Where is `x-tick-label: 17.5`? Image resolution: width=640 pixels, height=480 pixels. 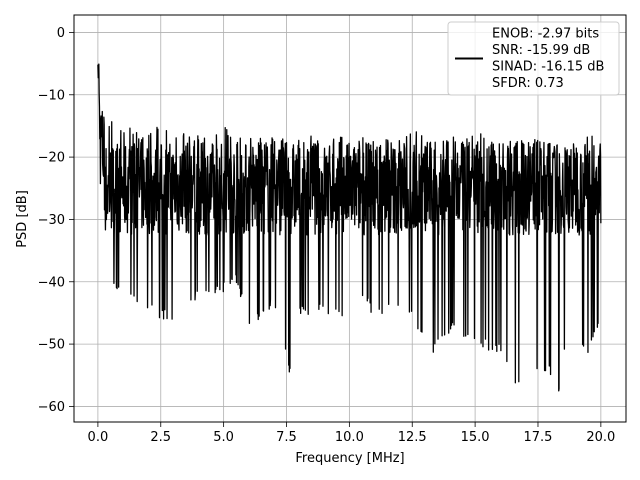 x-tick-label: 17.5 is located at coordinates (538, 437).